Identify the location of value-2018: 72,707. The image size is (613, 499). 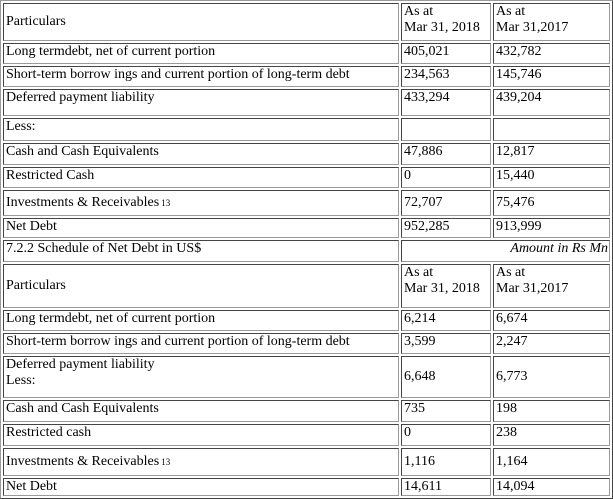
(446, 203).